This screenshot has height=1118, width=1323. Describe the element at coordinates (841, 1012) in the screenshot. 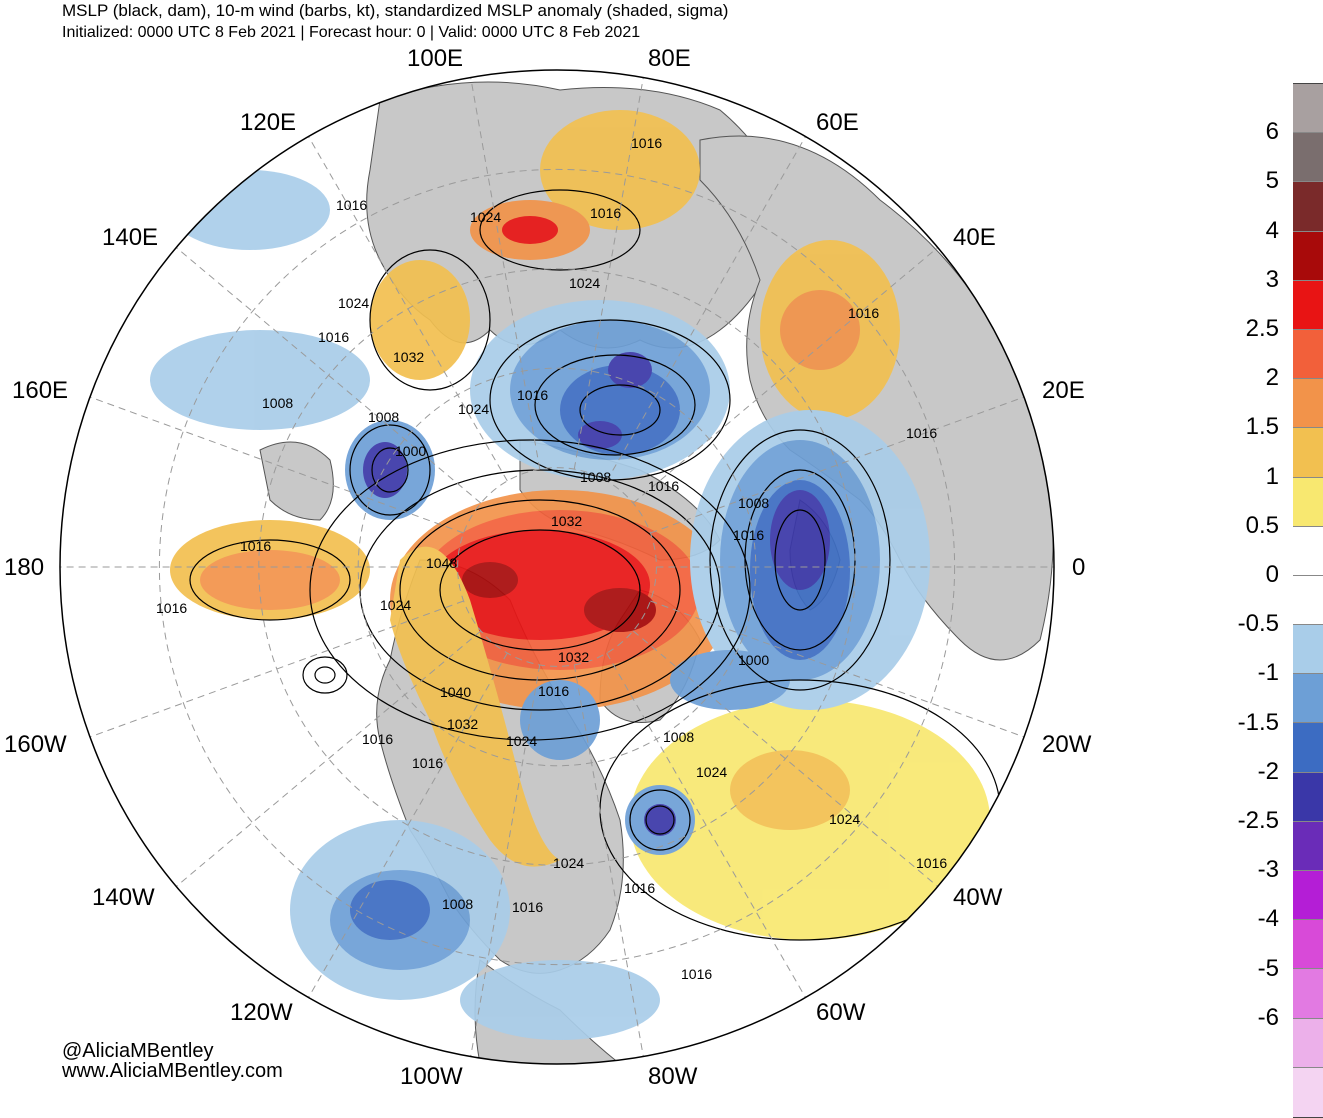

I see `lon-label-60w: 60W` at that location.